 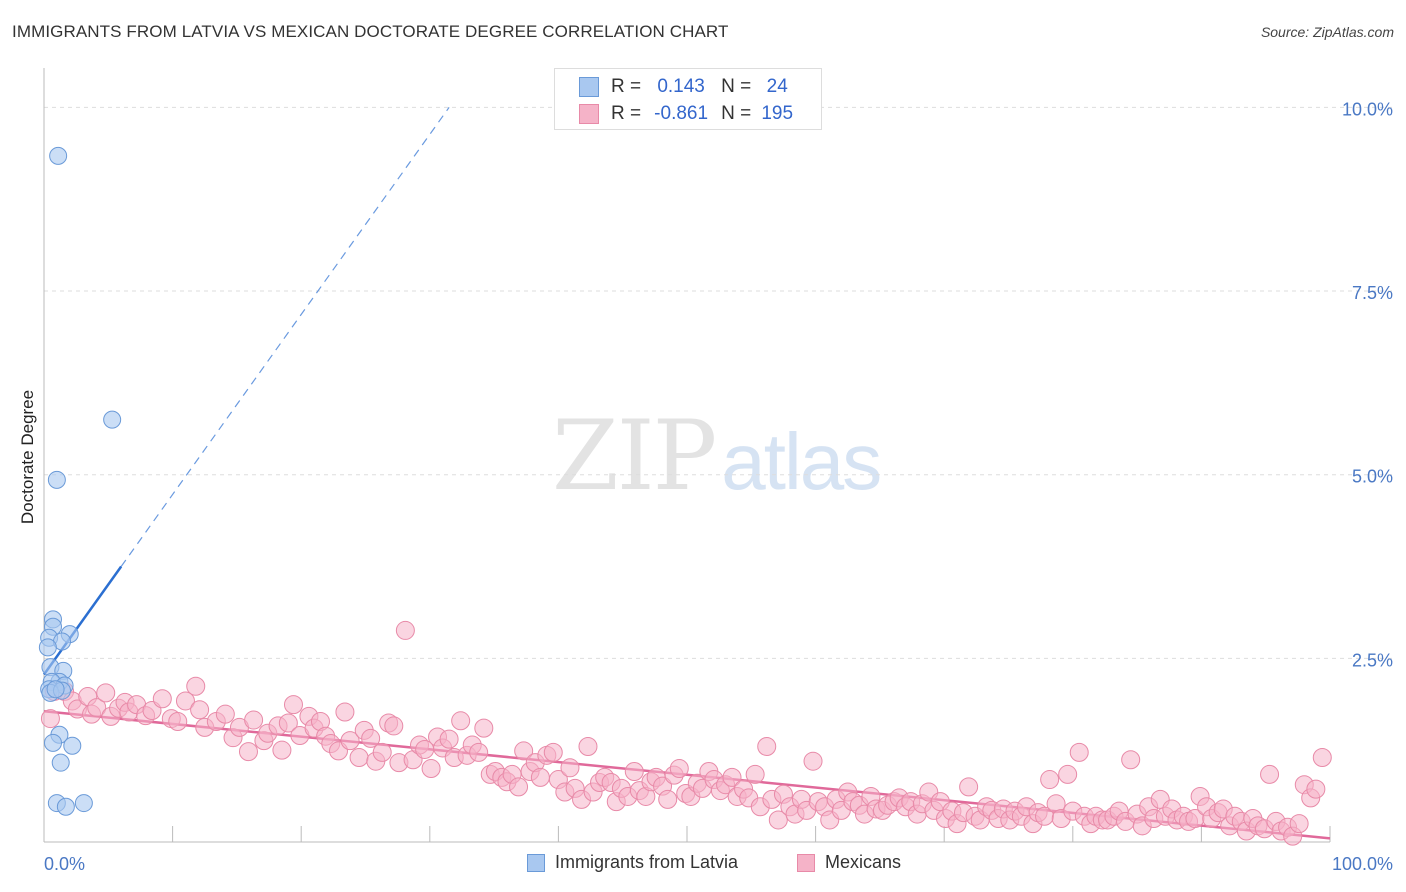 I want to click on watermark: ZIPatlas, so click(x=717, y=456).